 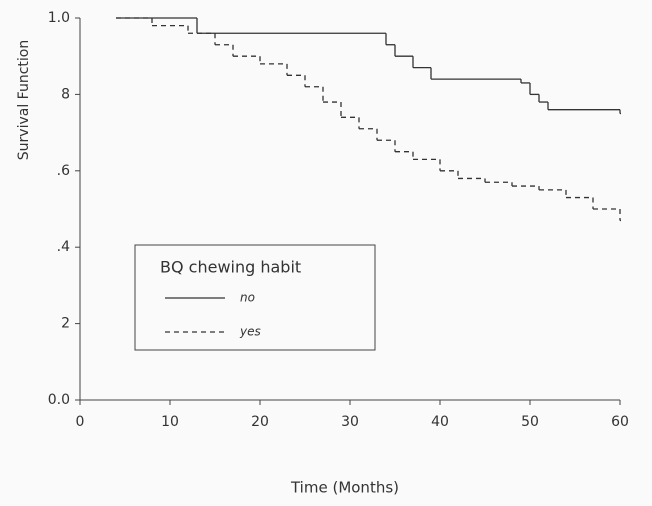 I want to click on y-tick-label: 2, so click(x=65, y=324).